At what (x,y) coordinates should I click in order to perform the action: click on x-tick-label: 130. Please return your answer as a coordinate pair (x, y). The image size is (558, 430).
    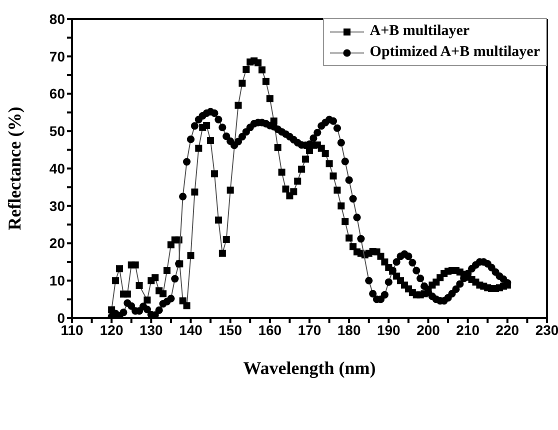
    Looking at the image, I should click on (151, 330).